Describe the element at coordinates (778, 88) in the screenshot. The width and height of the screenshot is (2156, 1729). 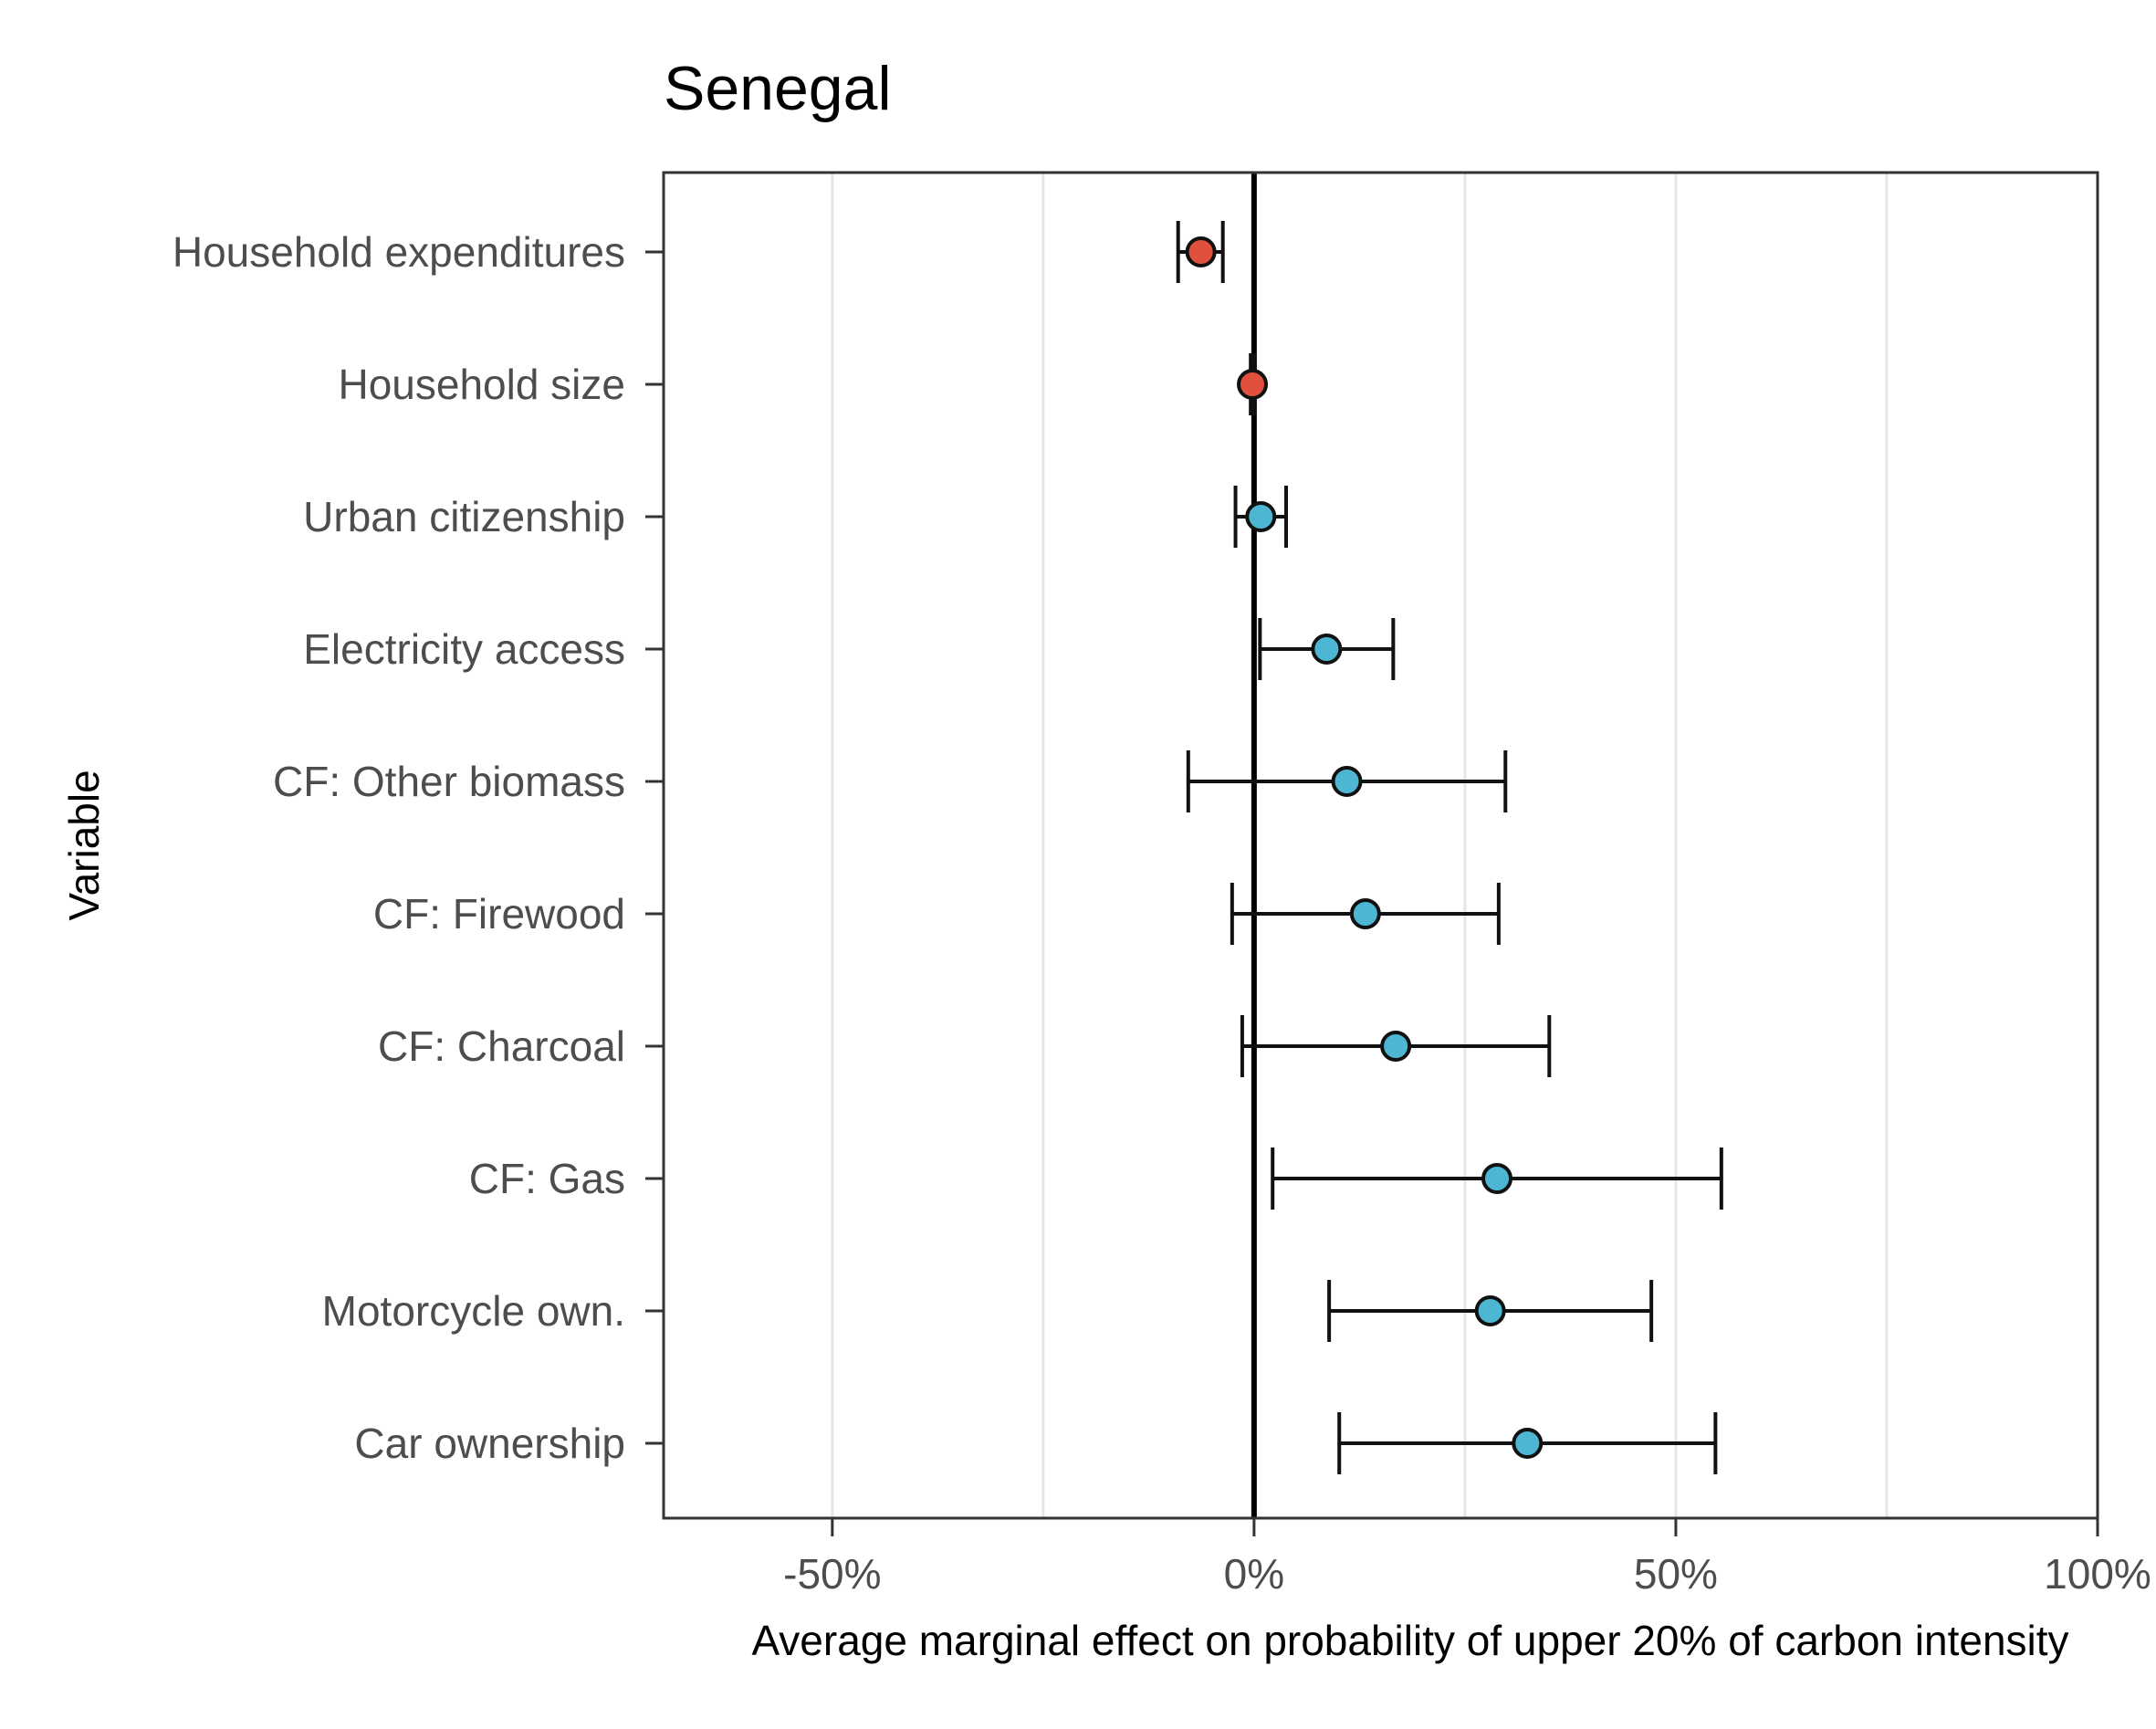
I see `chart-title: Senegal` at that location.